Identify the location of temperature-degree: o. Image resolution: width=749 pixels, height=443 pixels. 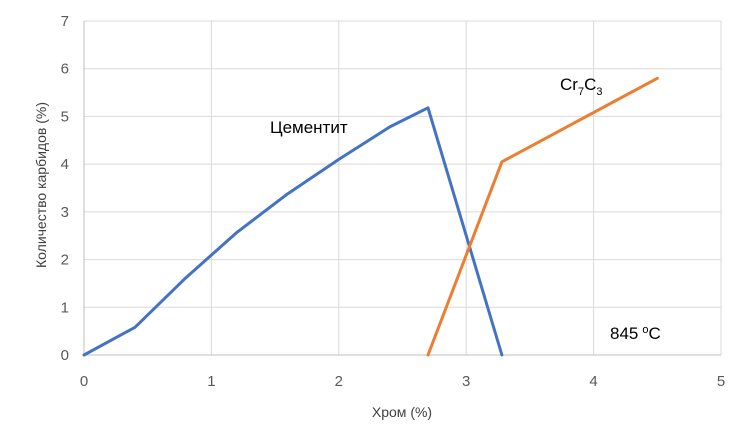
(645, 330).